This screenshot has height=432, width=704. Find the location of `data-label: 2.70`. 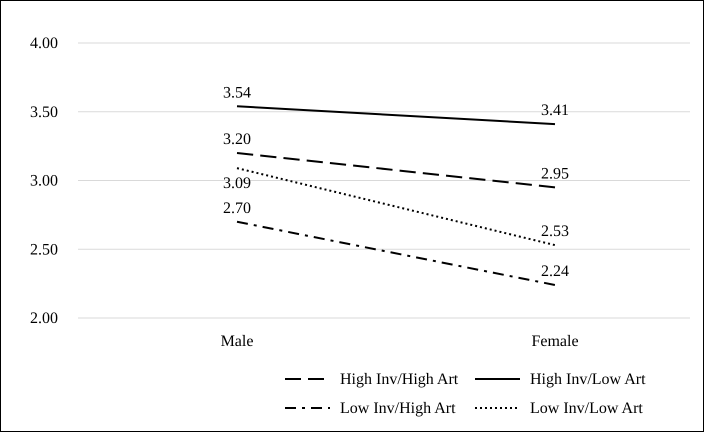

data-label: 2.70 is located at coordinates (237, 208).